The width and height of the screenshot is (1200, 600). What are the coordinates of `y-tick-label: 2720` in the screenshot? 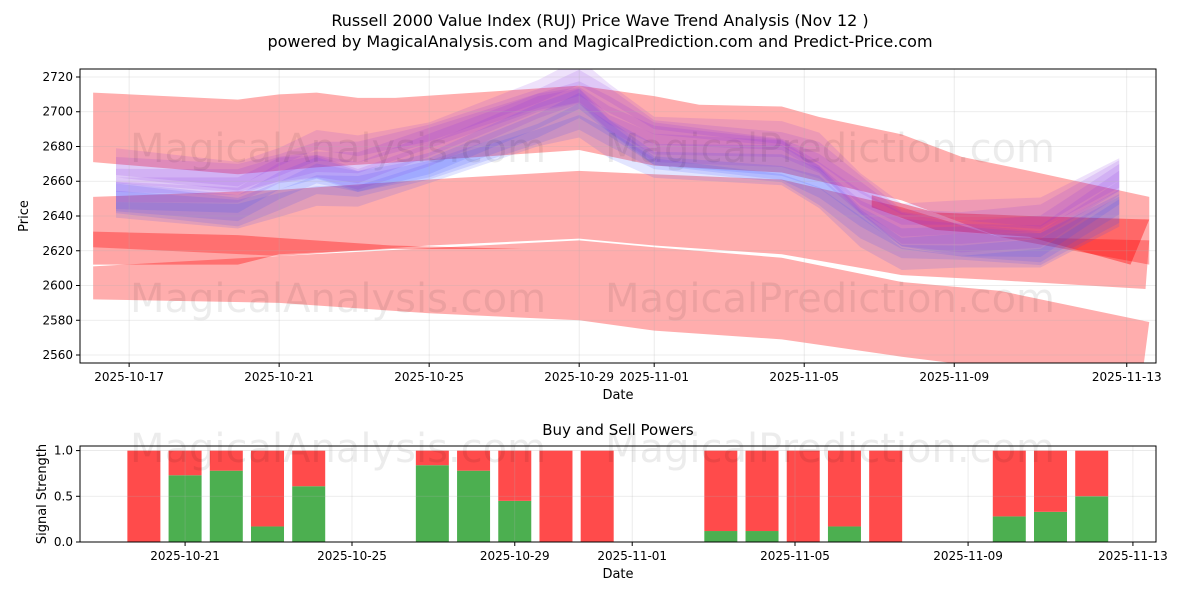 It's located at (57, 77).